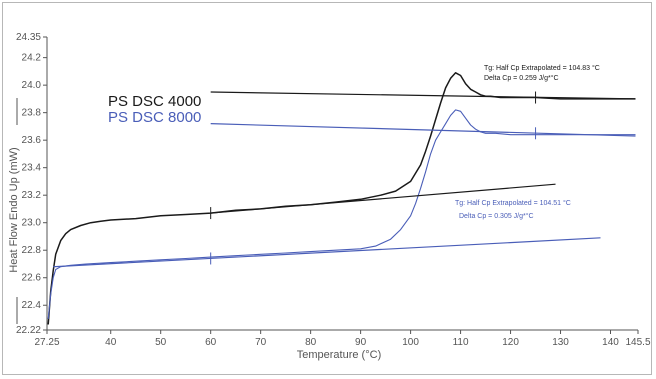 The height and width of the screenshot is (379, 656). Describe the element at coordinates (542, 68) in the screenshot. I see `annotation-4000-tg: Tg: Half Cp Extrapolated = 104.83 °C` at that location.